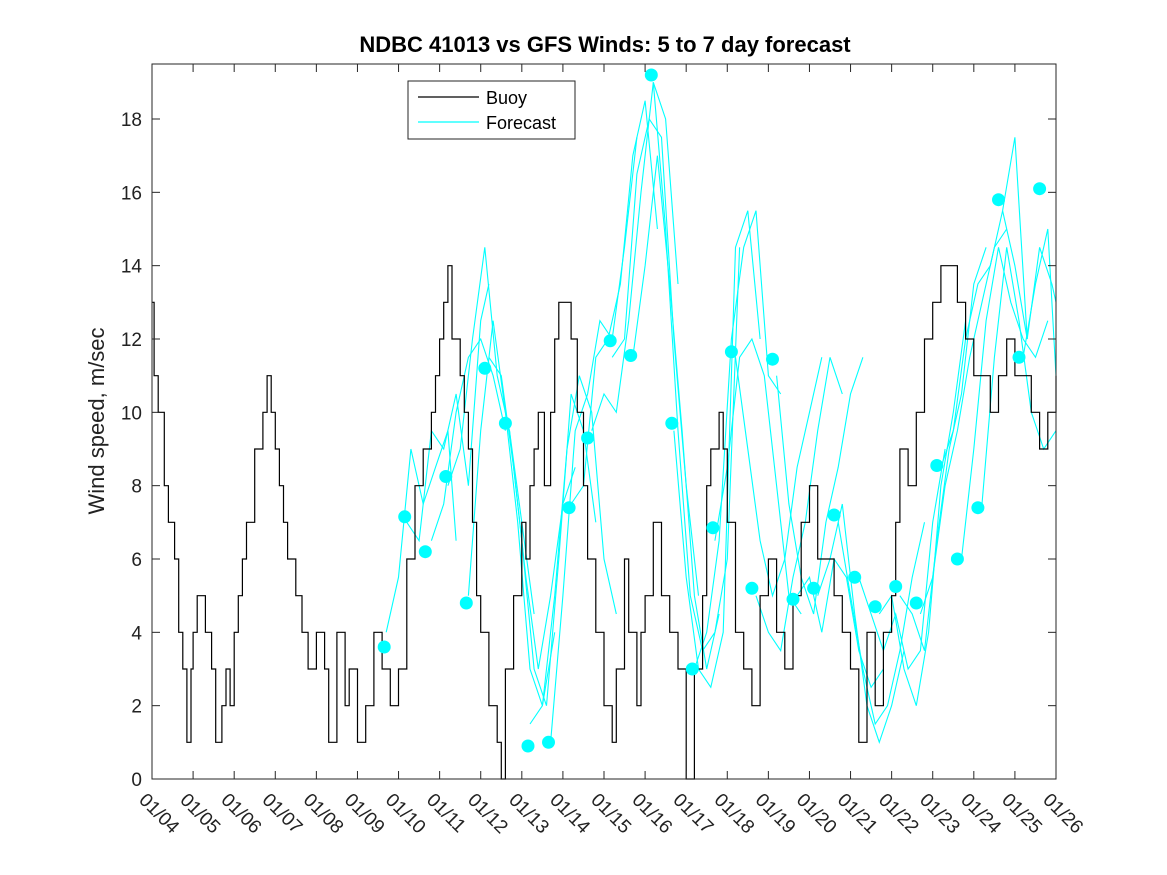  I want to click on x-tick-label: 01/13, so click(528, 814).